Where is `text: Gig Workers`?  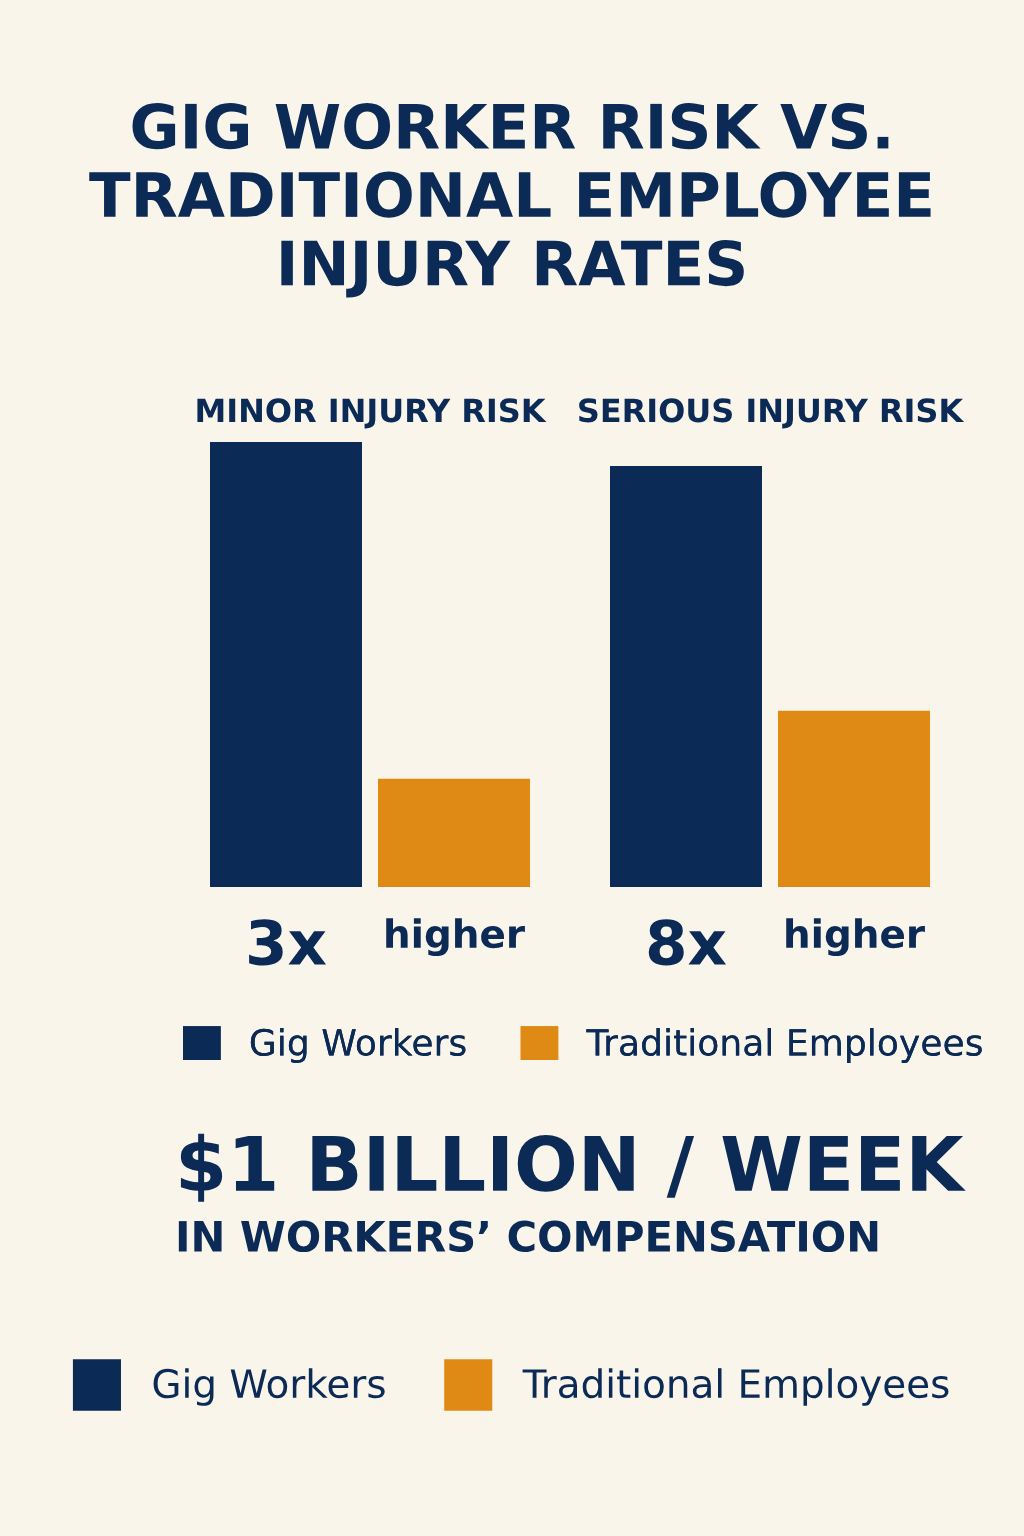
text: Gig Workers is located at coordinates (269, 1387).